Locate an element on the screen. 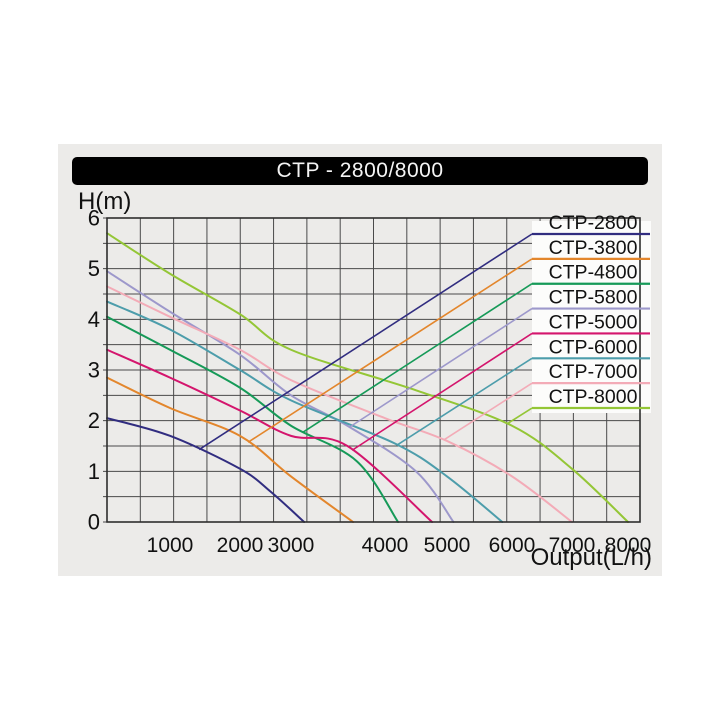  y-axis-label: H(m) is located at coordinates (105, 201).